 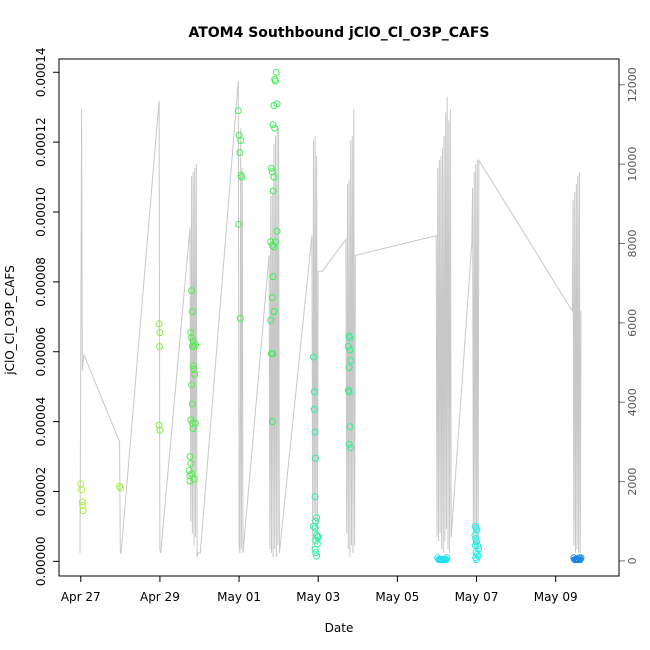 I want to click on x-tick-label: May 07, so click(x=477, y=597).